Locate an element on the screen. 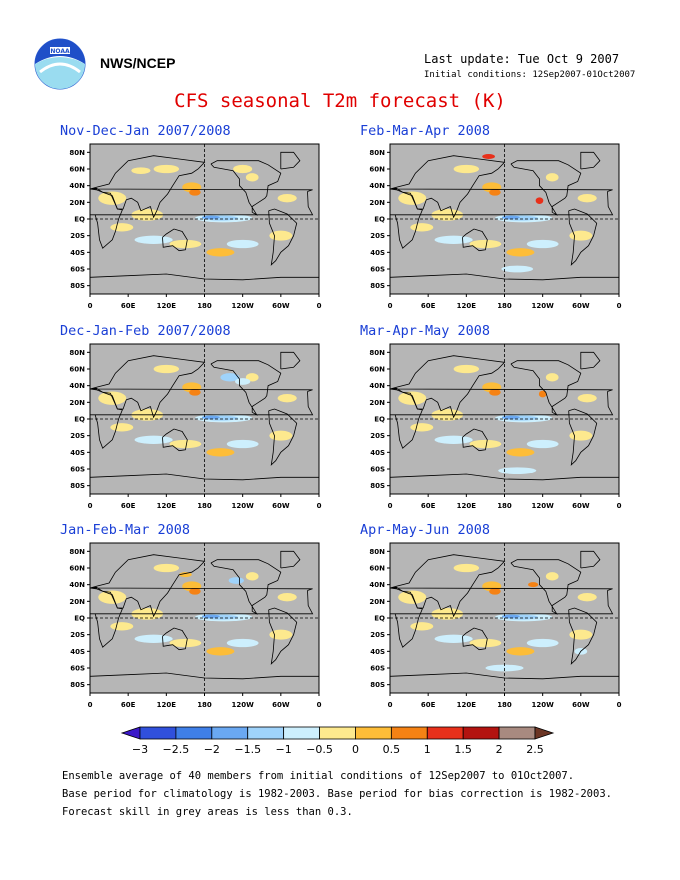 The image size is (680, 880). svg-text: NOAA is located at coordinates (60, 51).